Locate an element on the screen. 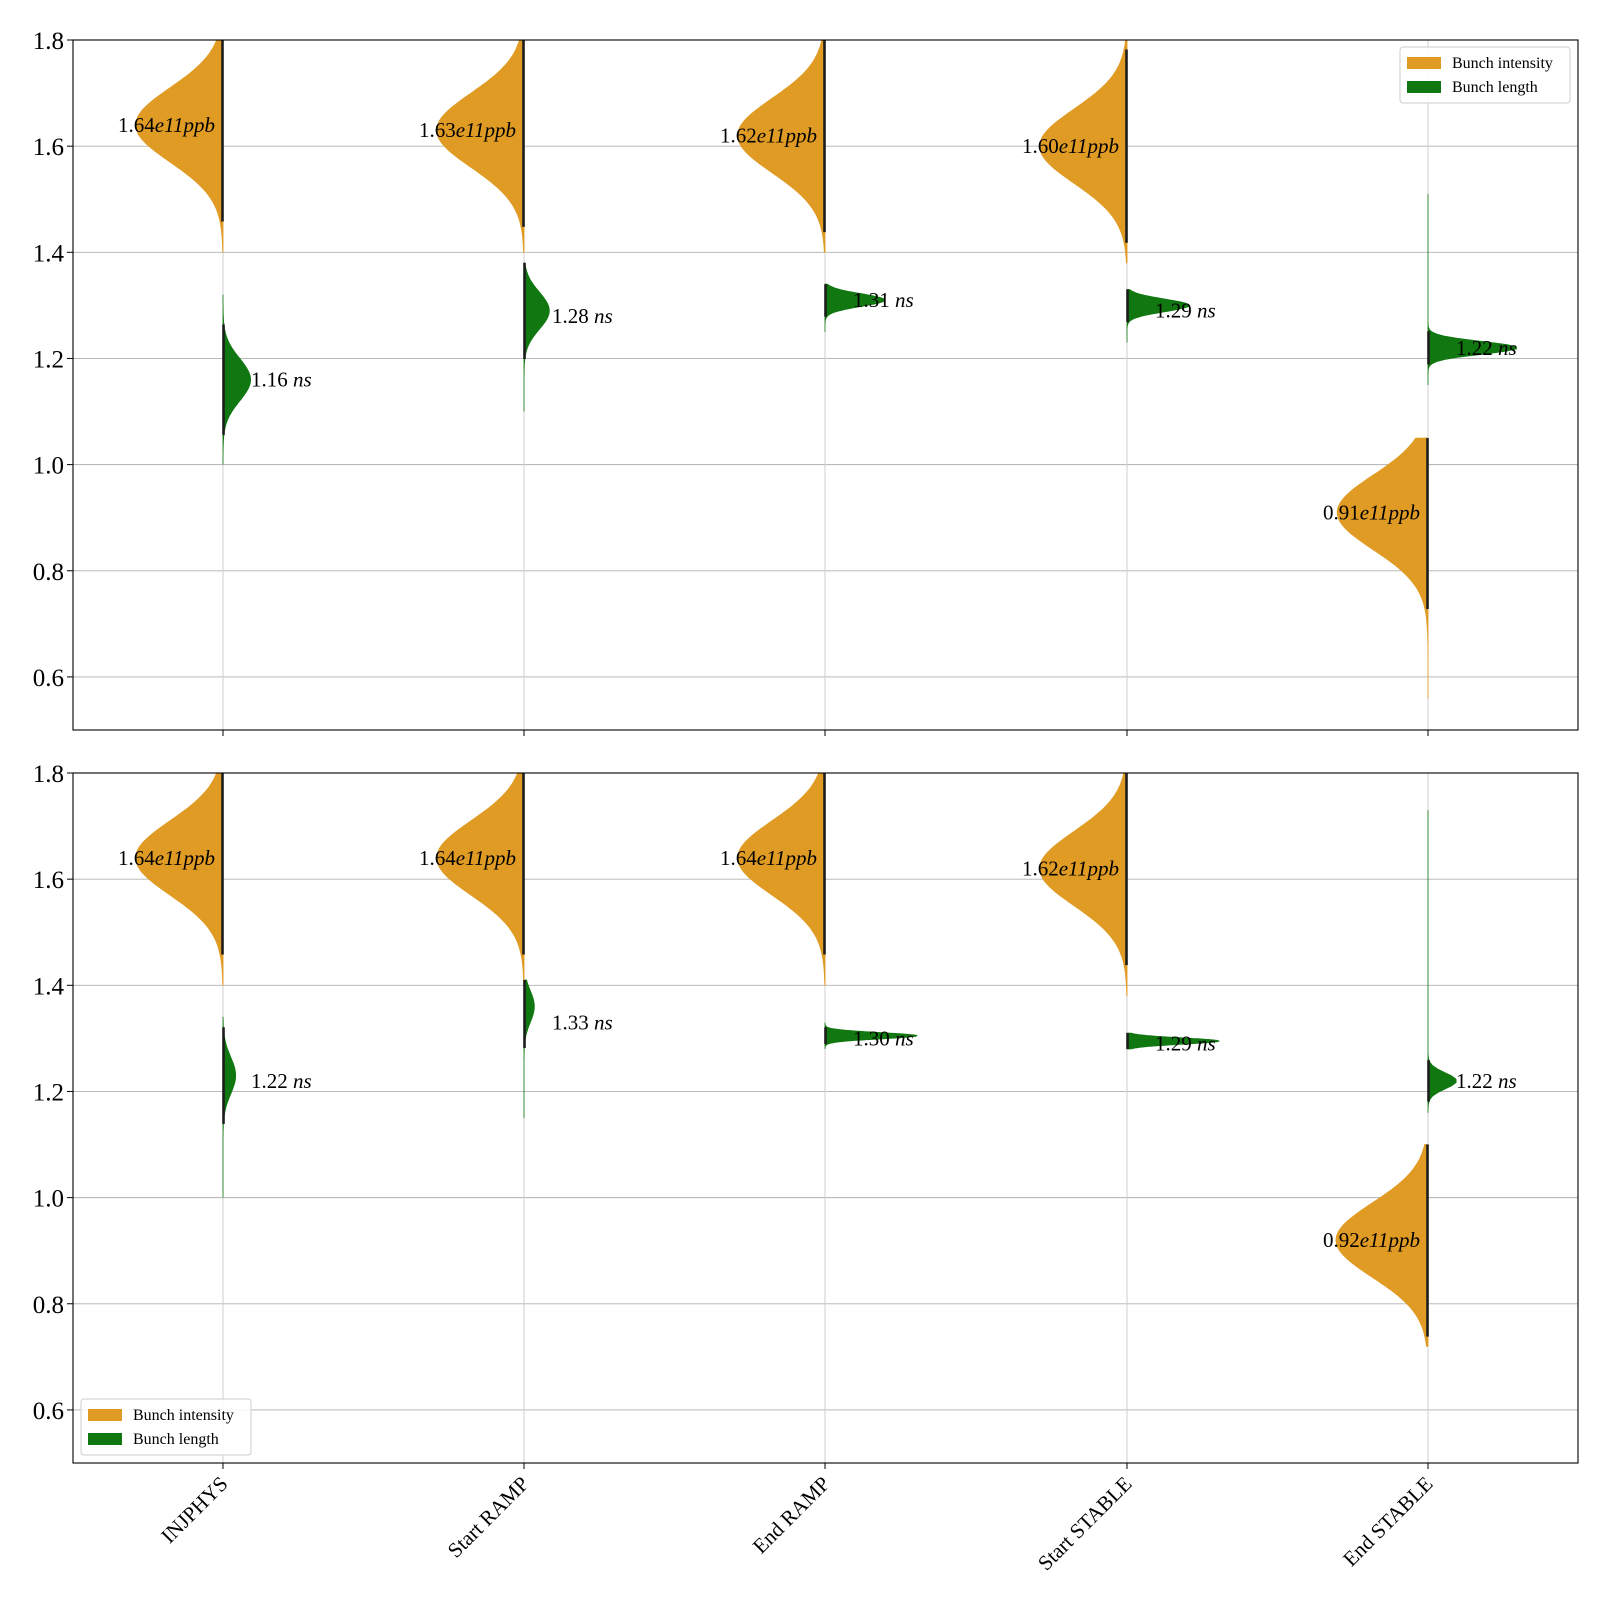  length-annotation: 1.28 ns is located at coordinates (582, 316).